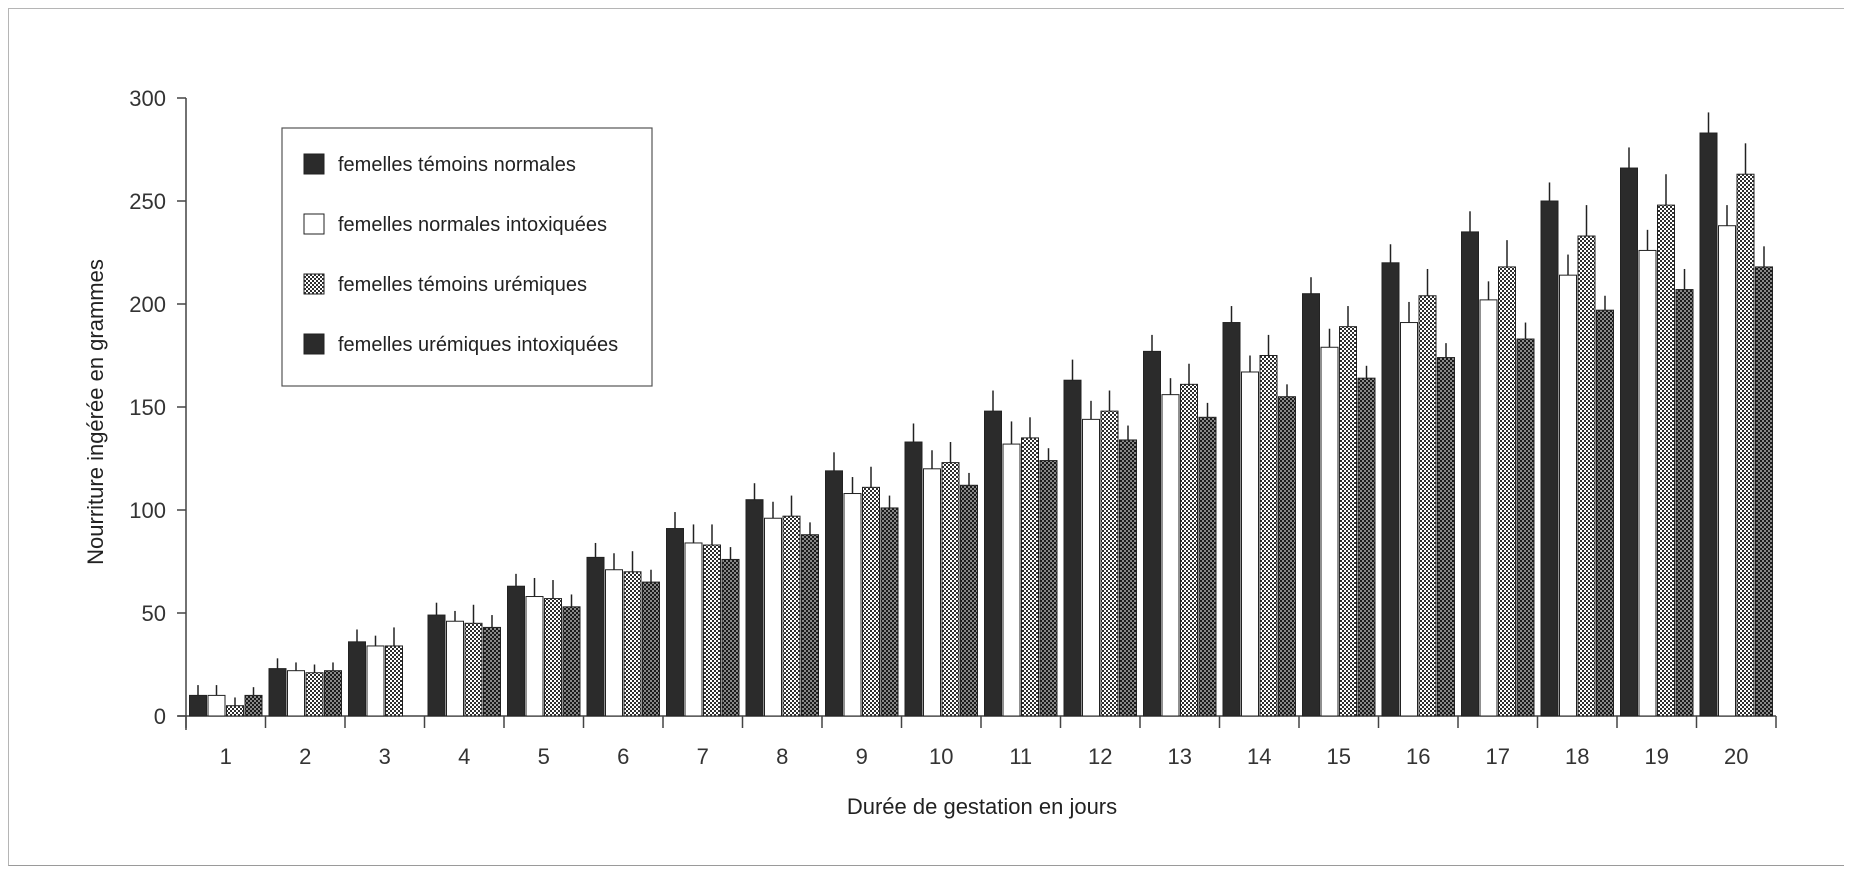  Describe the element at coordinates (95, 412) in the screenshot. I see `y-axis-label: Nourriture ingérée en grammes` at that location.